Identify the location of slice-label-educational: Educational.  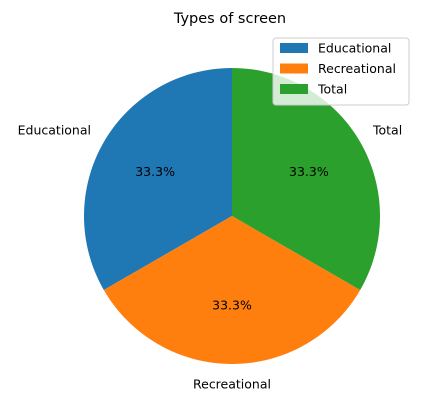
(54, 130).